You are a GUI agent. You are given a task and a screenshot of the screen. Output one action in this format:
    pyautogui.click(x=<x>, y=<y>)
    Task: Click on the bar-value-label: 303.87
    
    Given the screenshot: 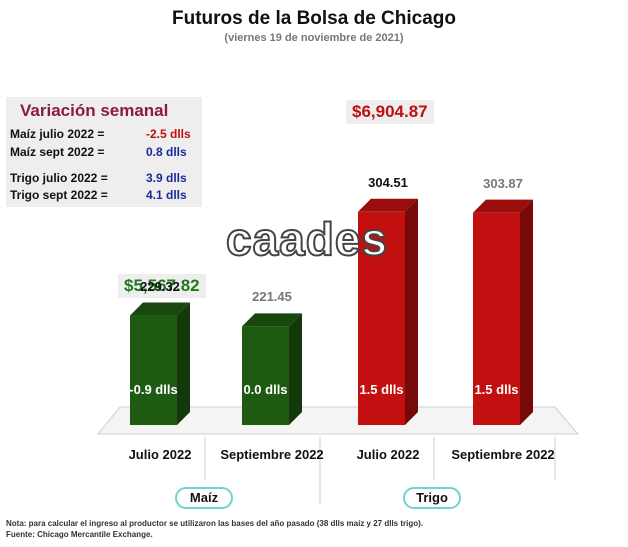 What is the action you would take?
    pyautogui.click(x=503, y=183)
    